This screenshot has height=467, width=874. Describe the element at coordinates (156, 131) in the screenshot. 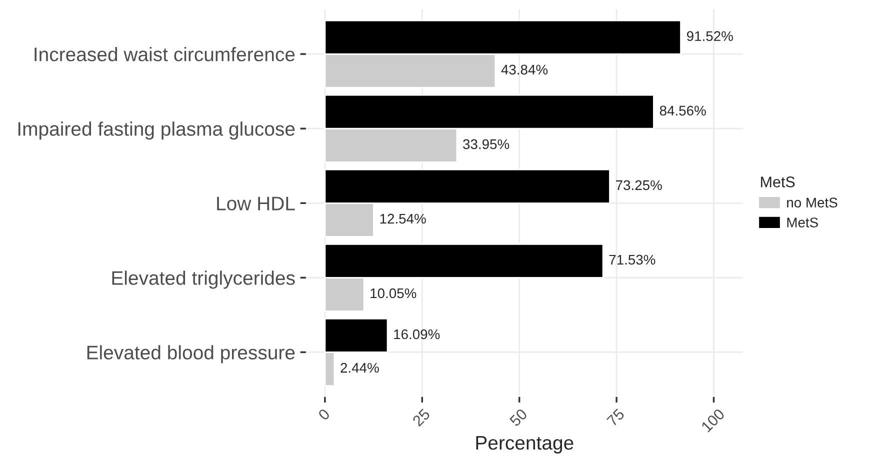

I see `y-tick-label: Impaired fasting plasma glucose` at that location.